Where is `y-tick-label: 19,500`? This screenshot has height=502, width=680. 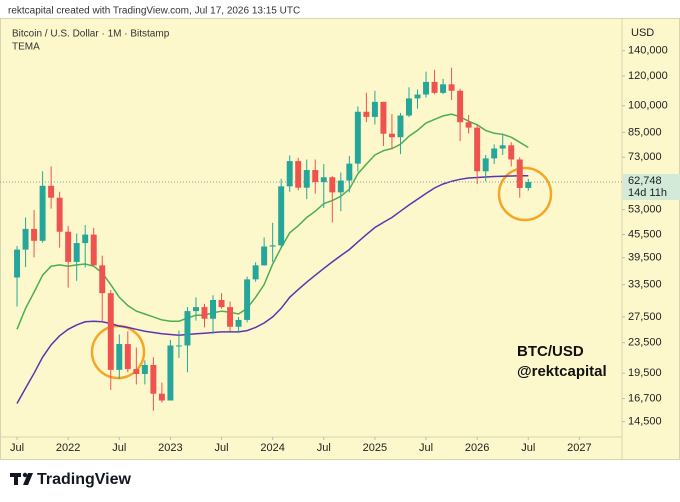 y-tick-label: 19,500 is located at coordinates (645, 373).